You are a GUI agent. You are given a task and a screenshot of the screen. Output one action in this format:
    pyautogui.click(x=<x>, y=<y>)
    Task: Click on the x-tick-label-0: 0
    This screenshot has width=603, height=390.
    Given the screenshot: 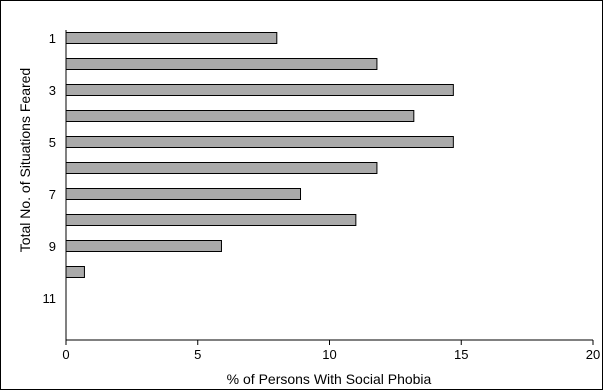 What is the action you would take?
    pyautogui.click(x=65, y=354)
    